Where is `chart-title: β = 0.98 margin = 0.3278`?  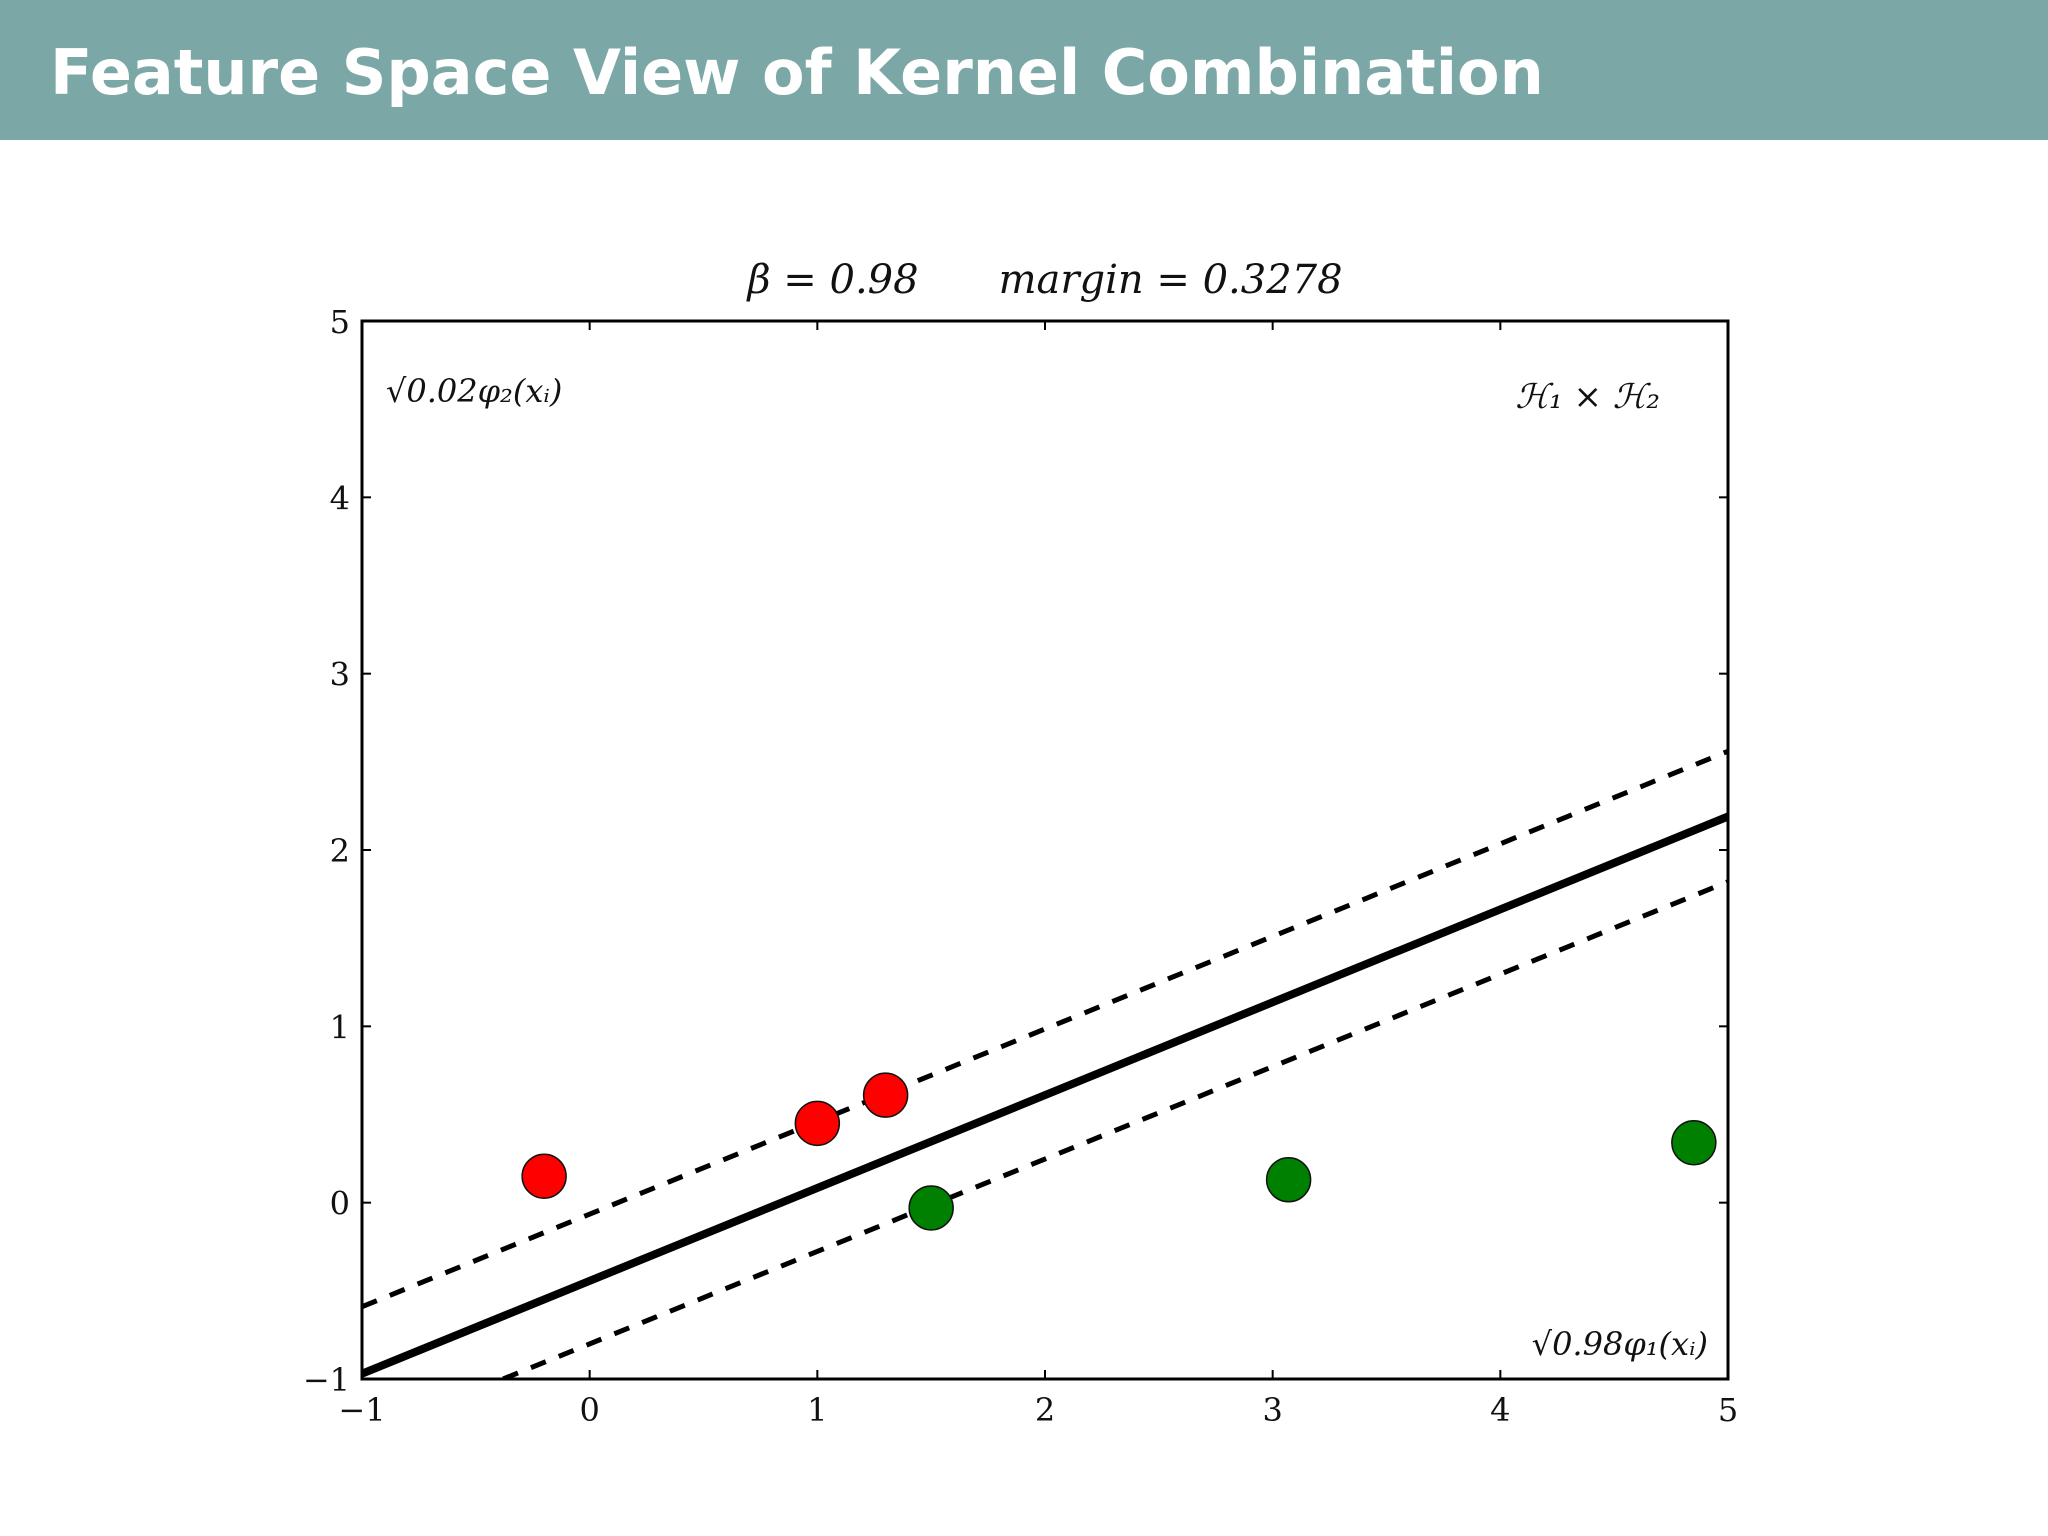 chart-title: β = 0.98 margin = 0.3278 is located at coordinates (1043, 280).